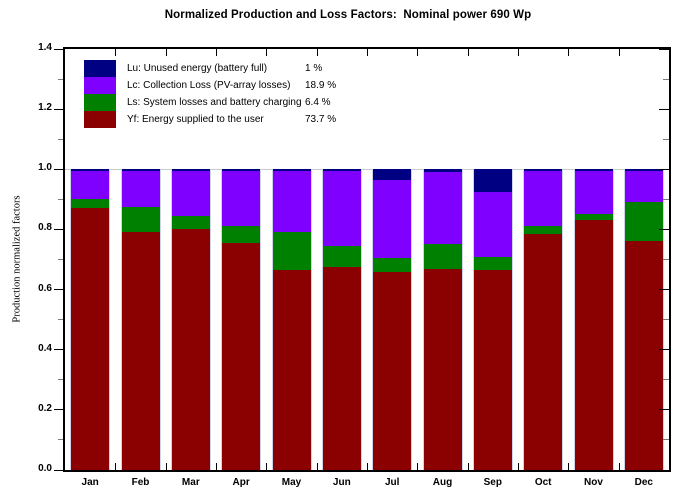 The image size is (696, 504). What do you see at coordinates (291, 370) in the screenshot?
I see `segment-yf-may` at bounding box center [291, 370].